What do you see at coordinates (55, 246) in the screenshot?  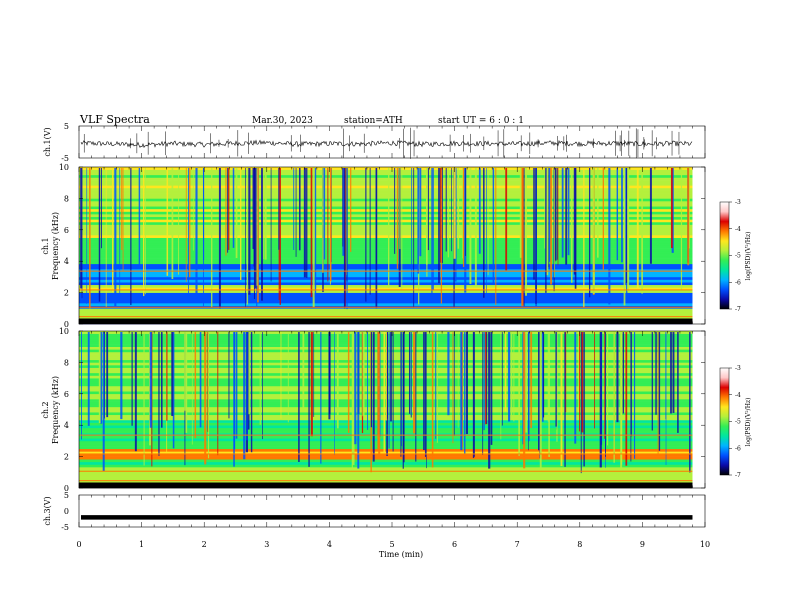 I see `ch1-spectrogram-ylabel: Frequency (kHz)` at bounding box center [55, 246].